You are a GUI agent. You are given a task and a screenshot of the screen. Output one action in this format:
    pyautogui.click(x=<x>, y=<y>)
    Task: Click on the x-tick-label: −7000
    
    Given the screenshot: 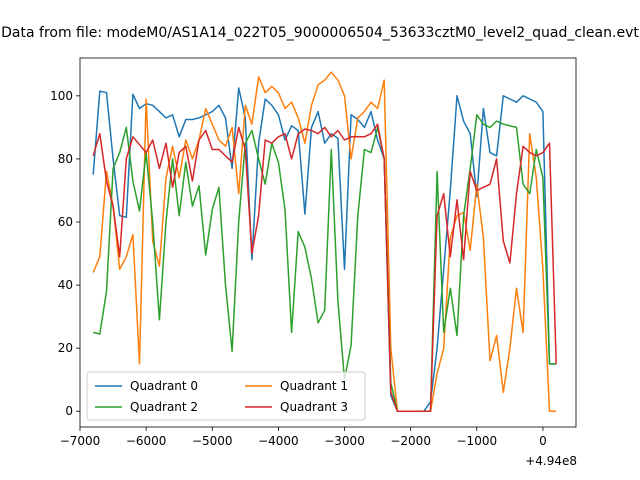 What is the action you would take?
    pyautogui.click(x=80, y=441)
    